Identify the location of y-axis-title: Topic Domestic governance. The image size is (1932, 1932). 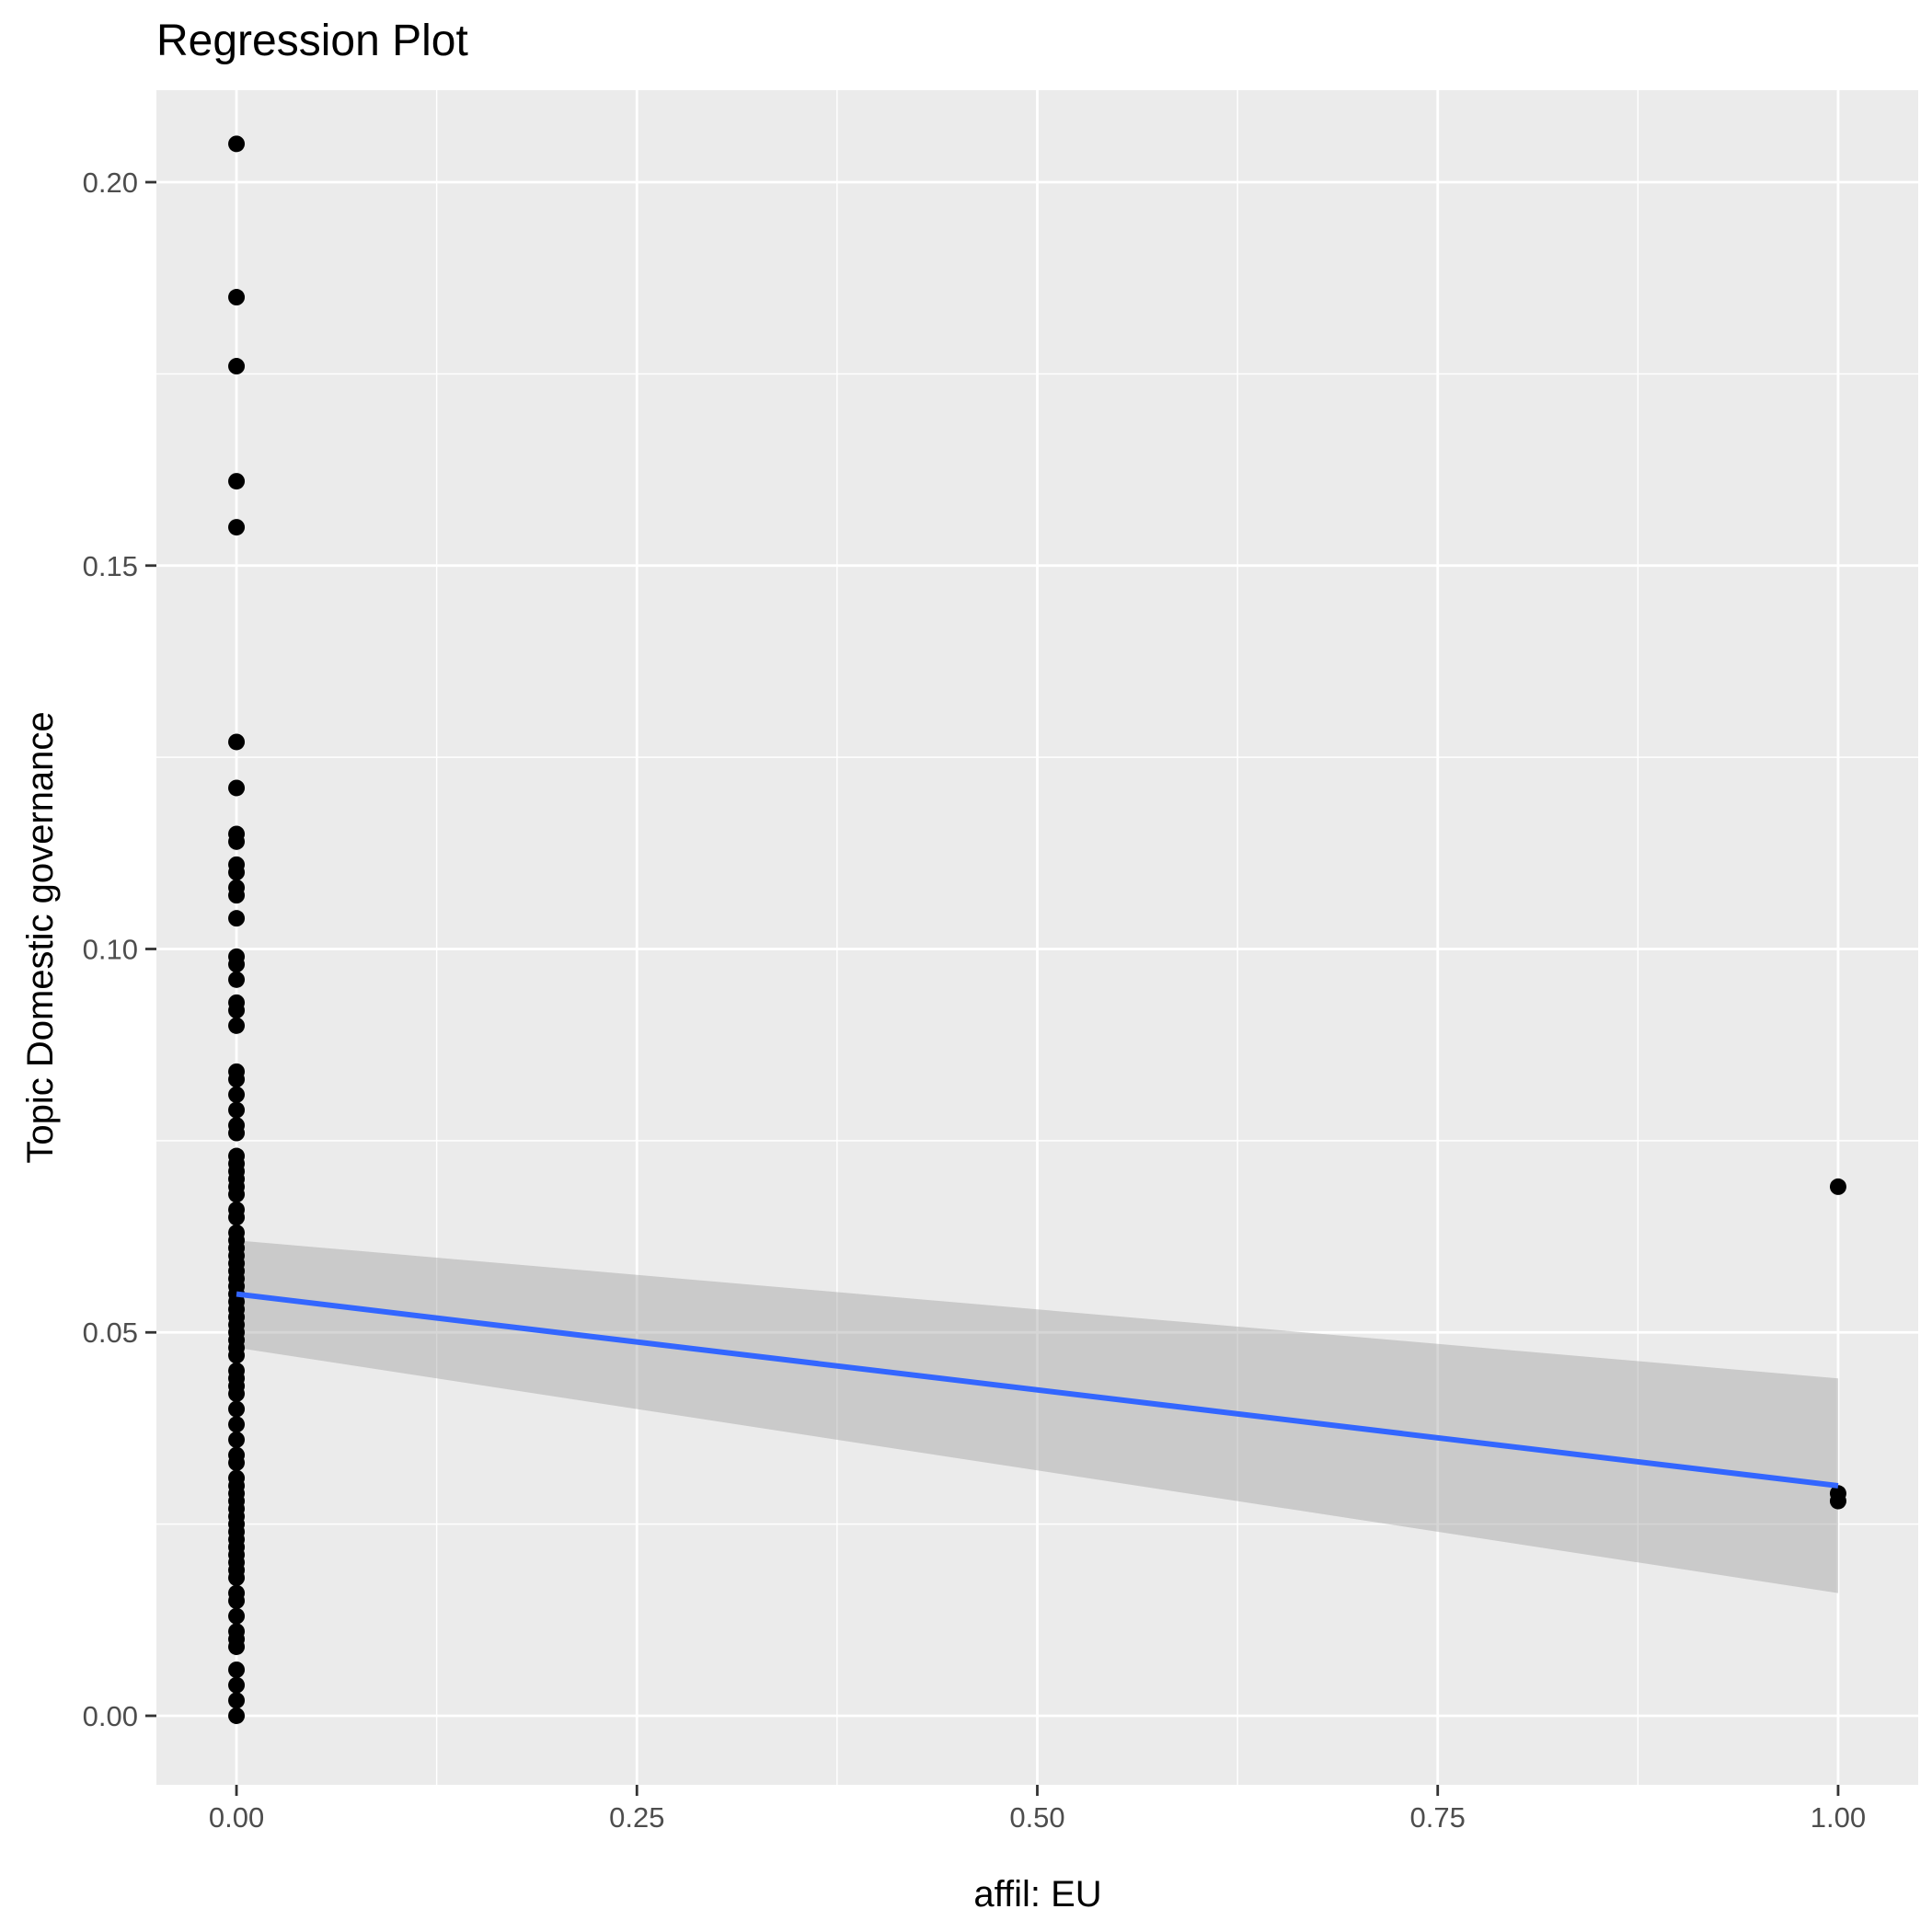
(40, 937).